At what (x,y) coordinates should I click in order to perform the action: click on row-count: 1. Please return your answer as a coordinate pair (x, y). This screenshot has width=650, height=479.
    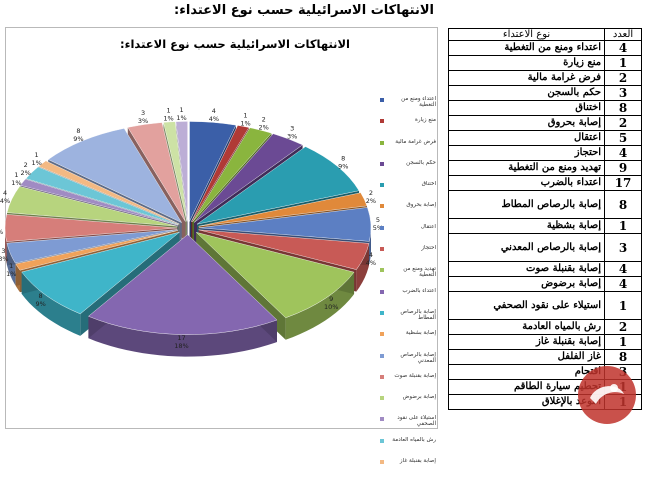
    Looking at the image, I should click on (623, 342).